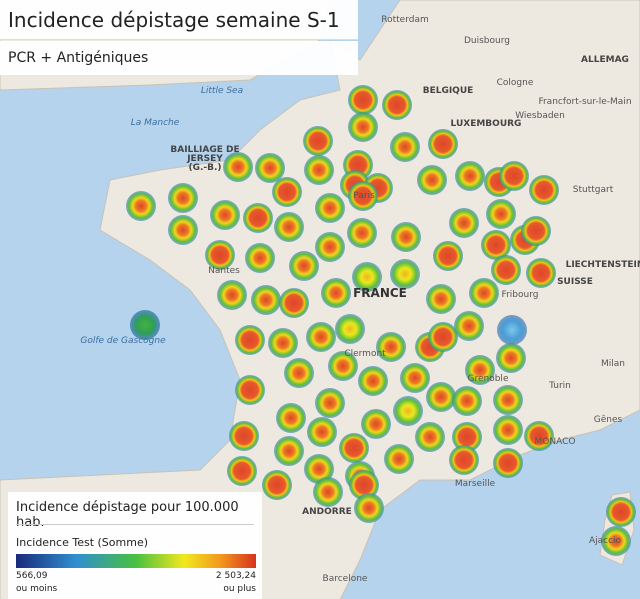  Describe the element at coordinates (575, 282) in the screenshot. I see `place-label: SUISSE` at that location.